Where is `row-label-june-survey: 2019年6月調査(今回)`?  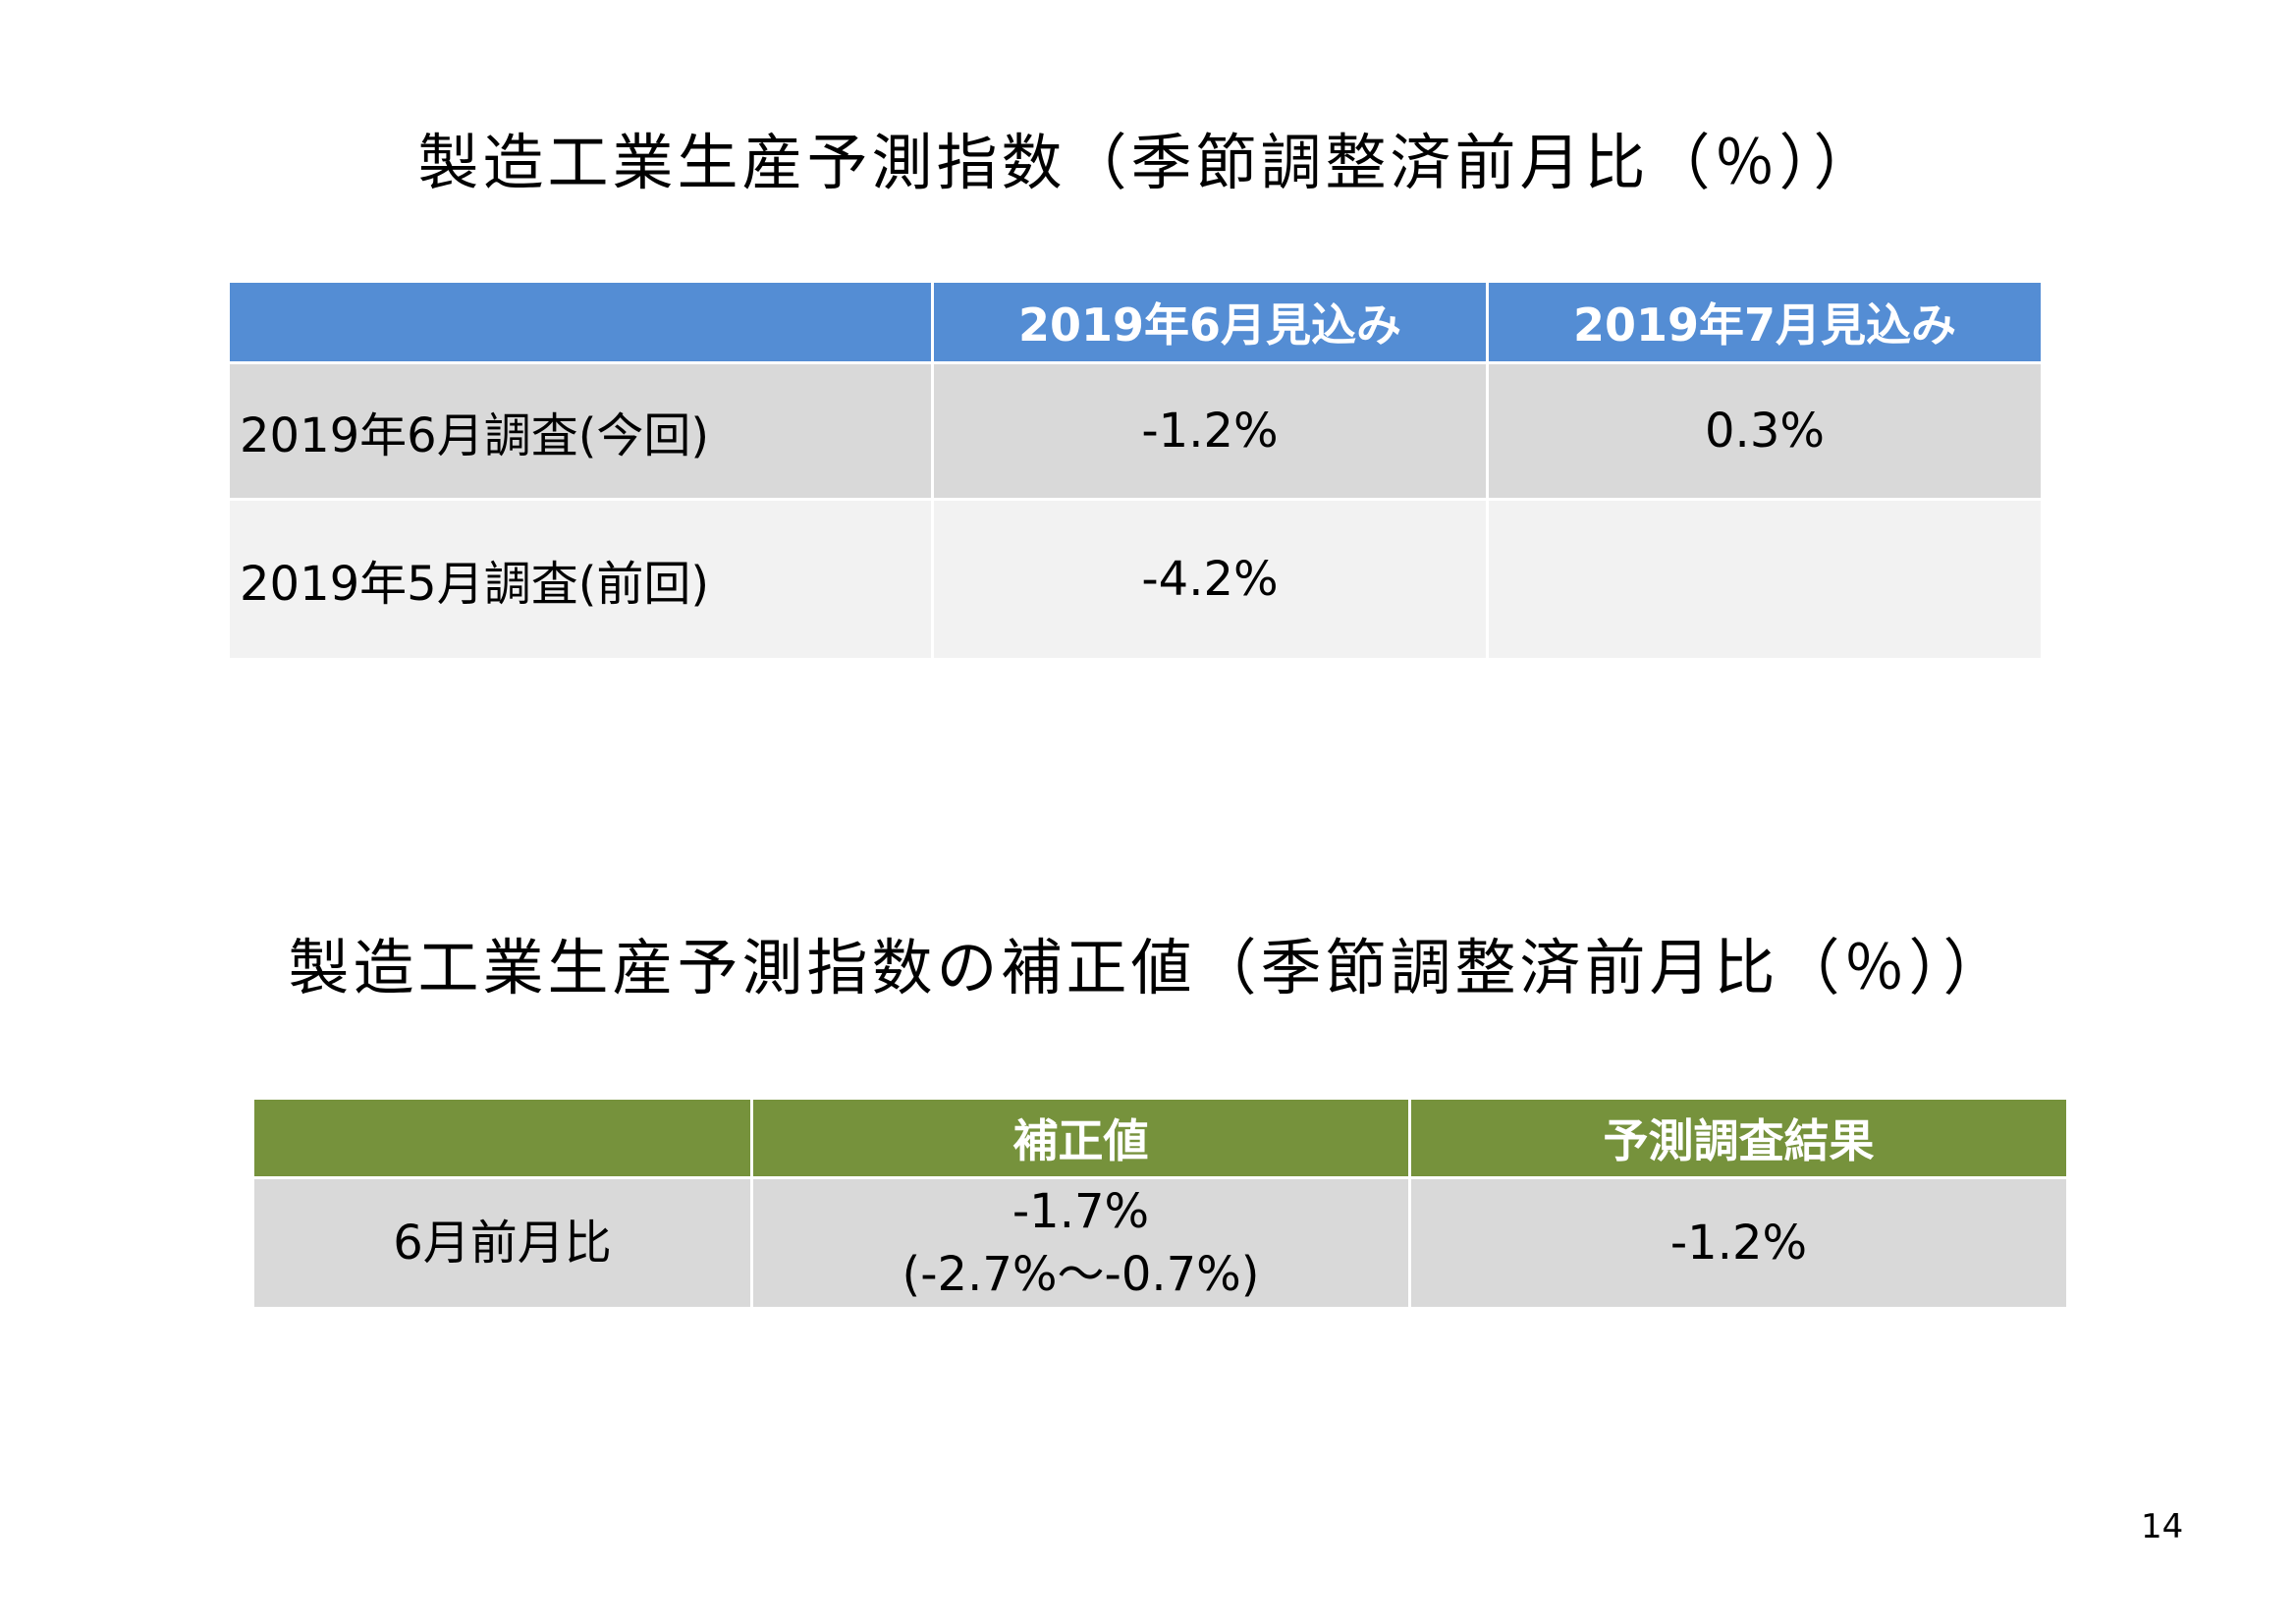 row-label-june-survey: 2019年6月調査(今回) is located at coordinates (580, 431).